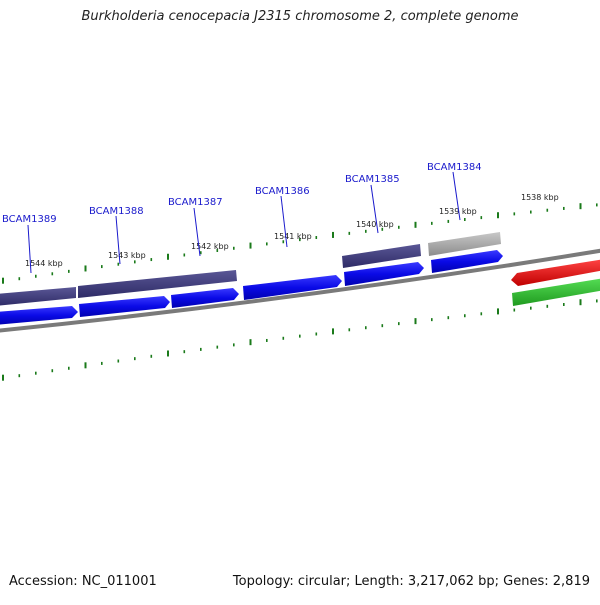 This screenshot has width=600, height=605. What do you see at coordinates (555, 272) in the screenshot?
I see `cds-arrow-red` at bounding box center [555, 272].